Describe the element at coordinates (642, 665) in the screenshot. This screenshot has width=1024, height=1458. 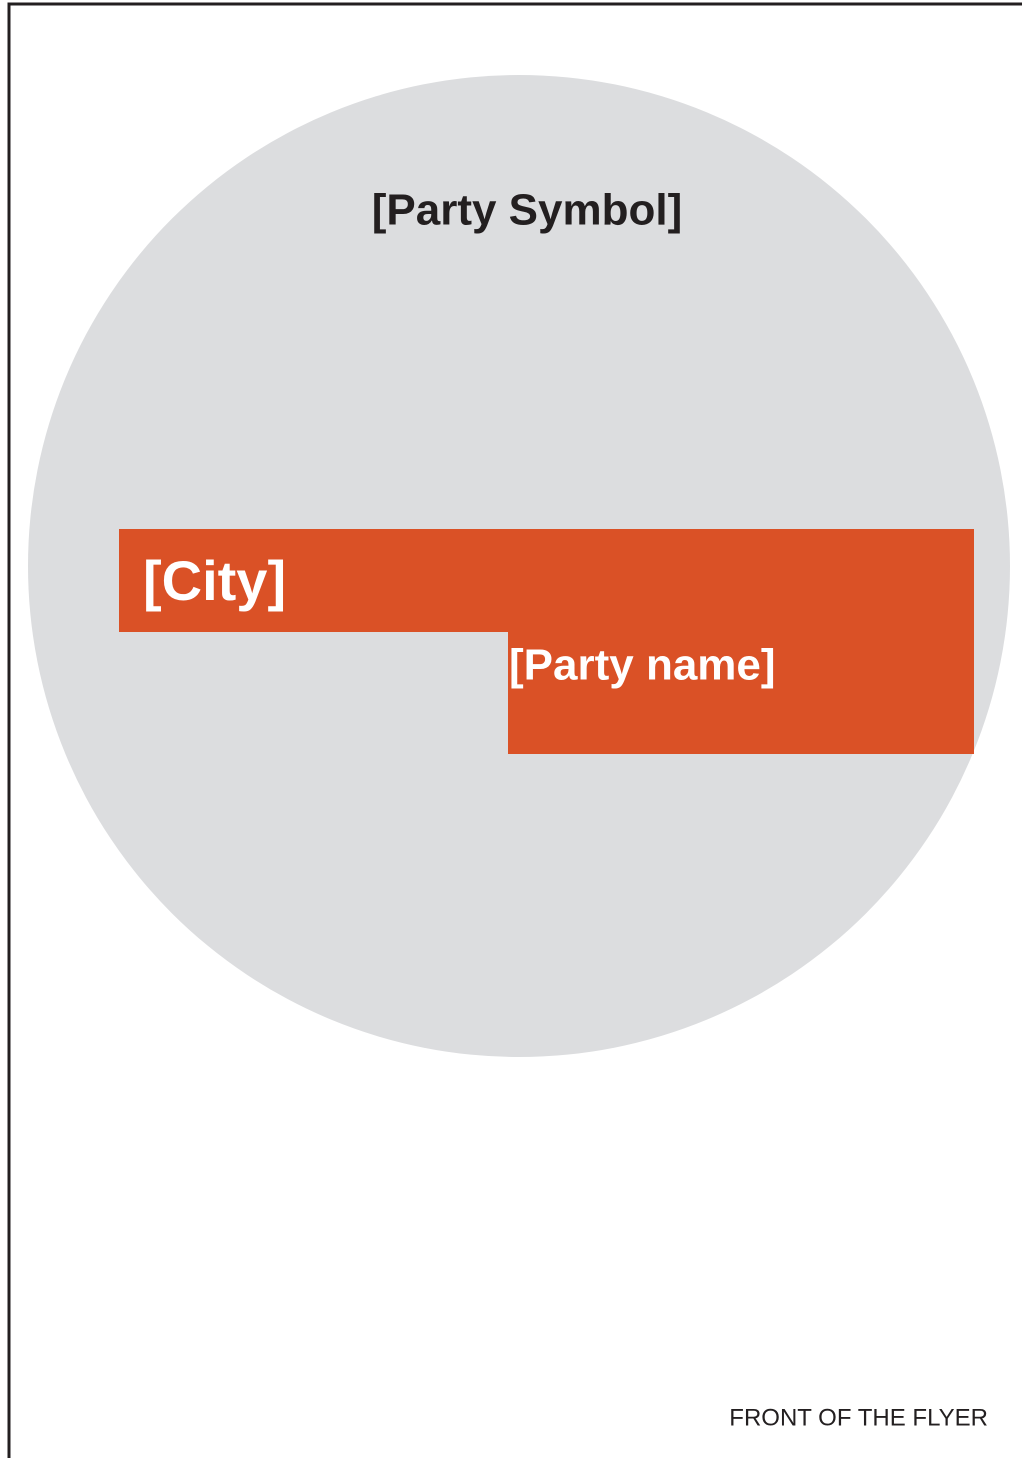
I see `party-name-text: [Party name]` at that location.